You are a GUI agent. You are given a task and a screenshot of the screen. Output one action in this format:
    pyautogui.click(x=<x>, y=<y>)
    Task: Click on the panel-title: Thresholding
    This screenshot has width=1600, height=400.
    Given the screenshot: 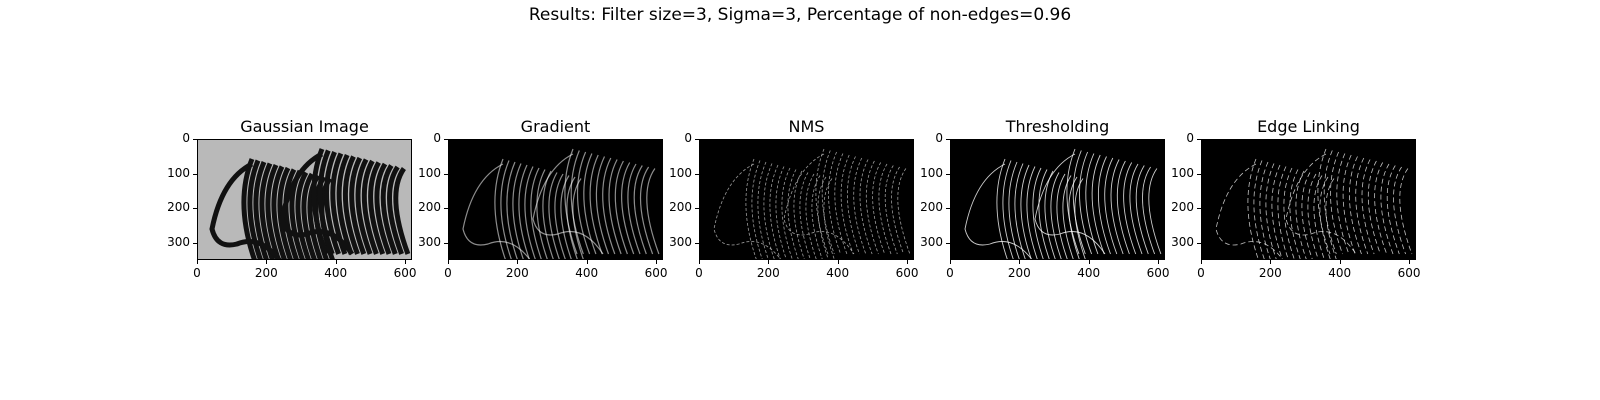 What is the action you would take?
    pyautogui.click(x=1057, y=126)
    